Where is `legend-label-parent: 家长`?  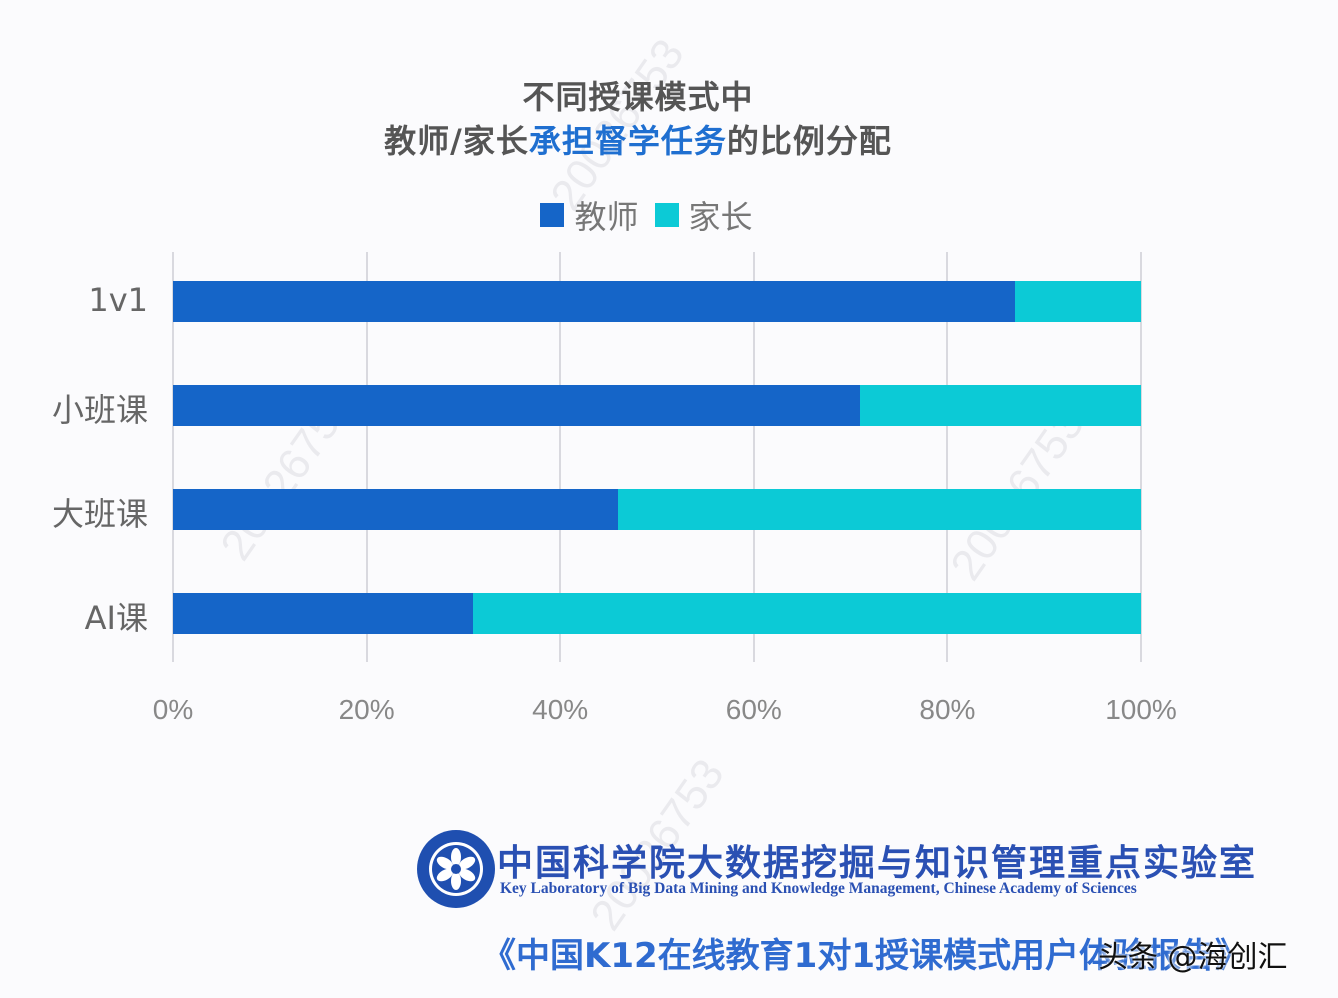 legend-label-parent: 家长 is located at coordinates (720, 217).